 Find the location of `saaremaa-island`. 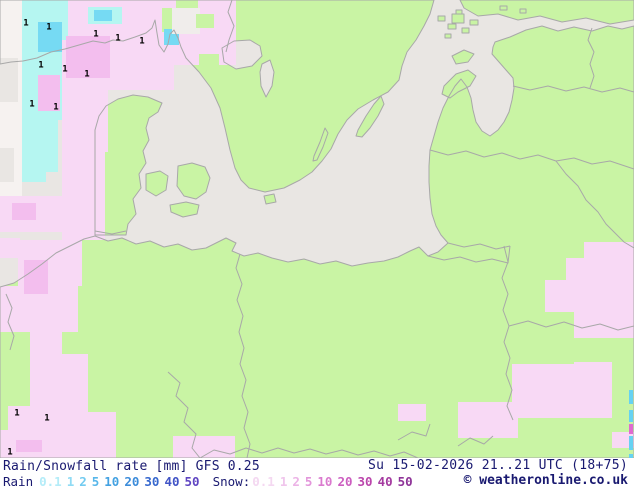

saaremaa-island is located at coordinates (459, 84).